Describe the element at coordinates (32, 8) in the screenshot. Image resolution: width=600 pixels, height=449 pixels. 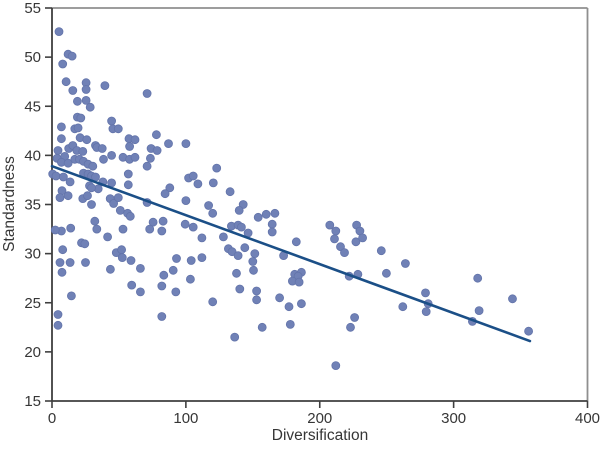
I see `y-tick-label: 55` at that location.